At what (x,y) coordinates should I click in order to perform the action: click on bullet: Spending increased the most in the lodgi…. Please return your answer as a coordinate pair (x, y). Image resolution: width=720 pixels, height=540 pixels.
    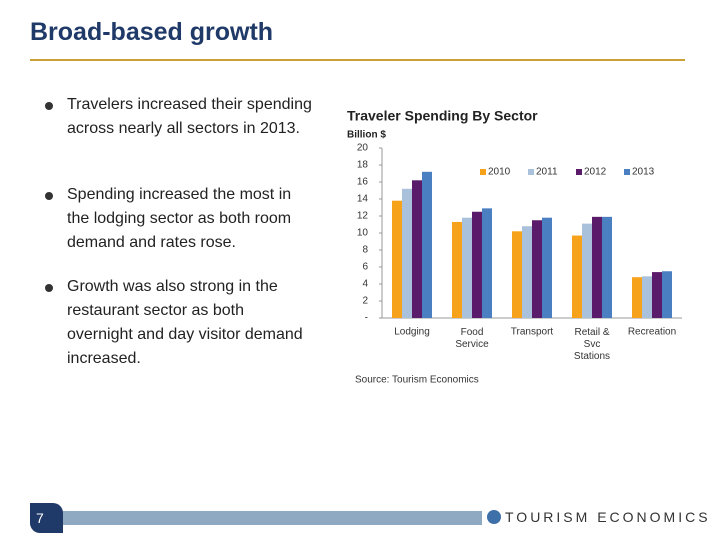
    Looking at the image, I should click on (178, 219).